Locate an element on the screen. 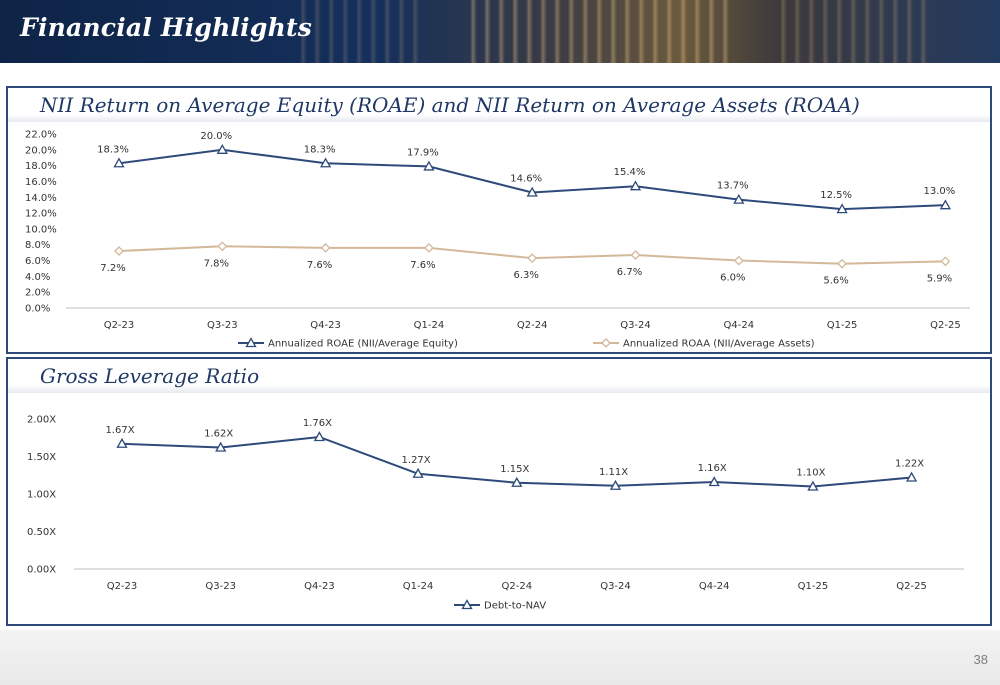 The image size is (1000, 685). y-tick-label: 4.0% is located at coordinates (37, 277).